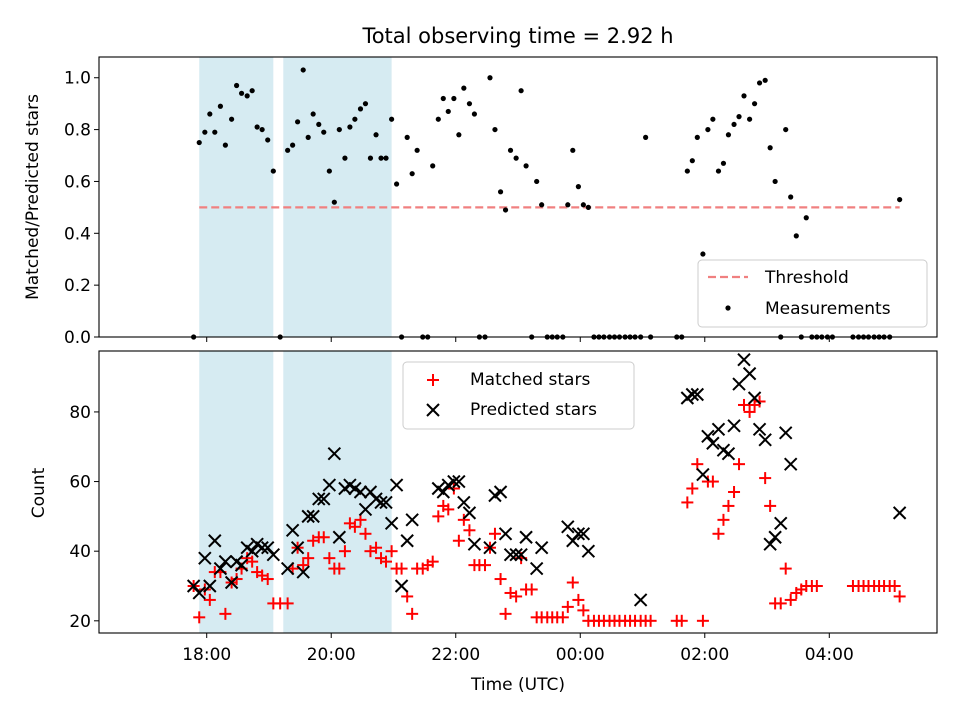 This screenshot has height=724, width=960. What do you see at coordinates (812, 293) in the screenshot?
I see `top-legend: Threshold Measurements` at bounding box center [812, 293].